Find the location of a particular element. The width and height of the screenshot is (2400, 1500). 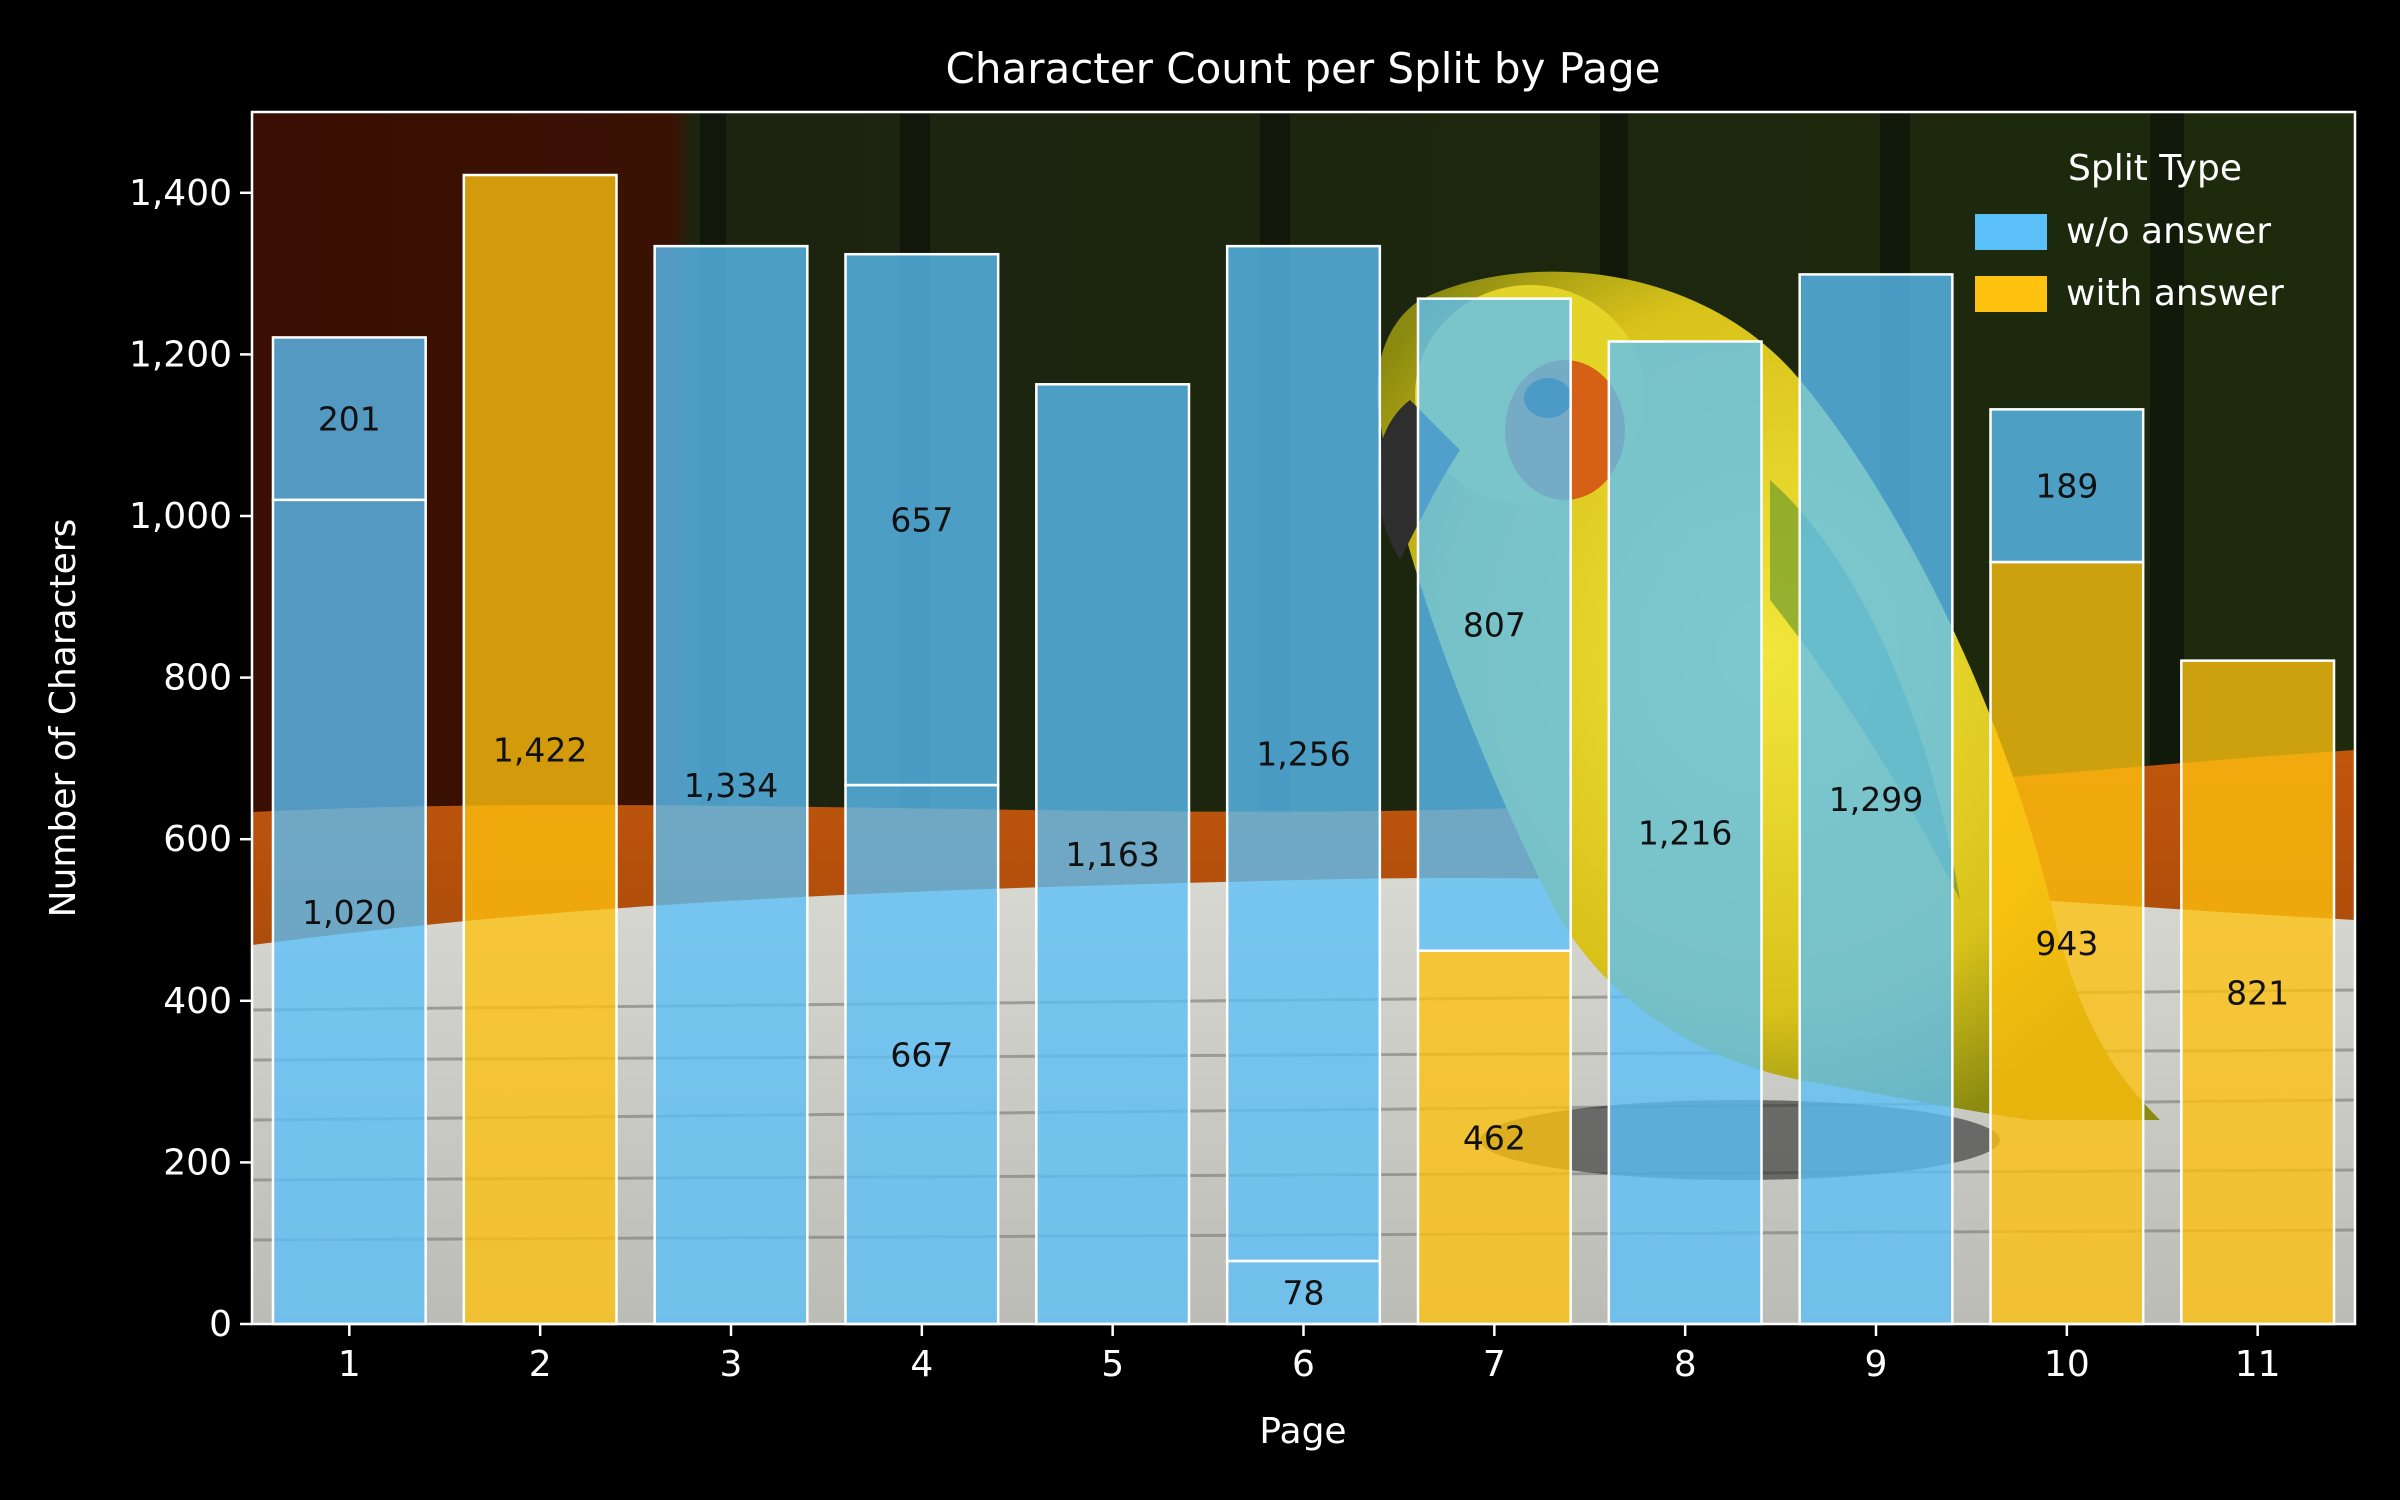

data-label-page-6-2: 1,256 is located at coordinates (1303, 754).